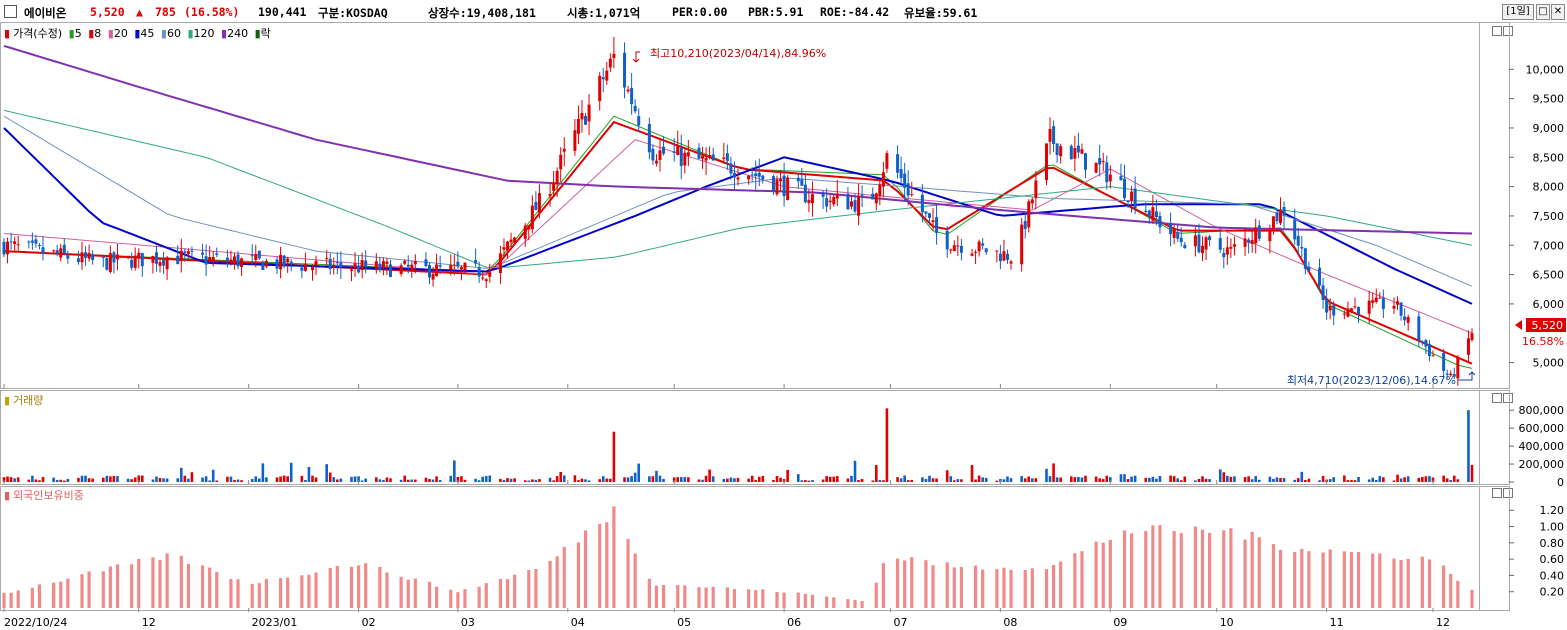 The width and height of the screenshot is (1567, 630). What do you see at coordinates (1518, 12) in the screenshot?
I see `period-button: [1일]` at bounding box center [1518, 12].